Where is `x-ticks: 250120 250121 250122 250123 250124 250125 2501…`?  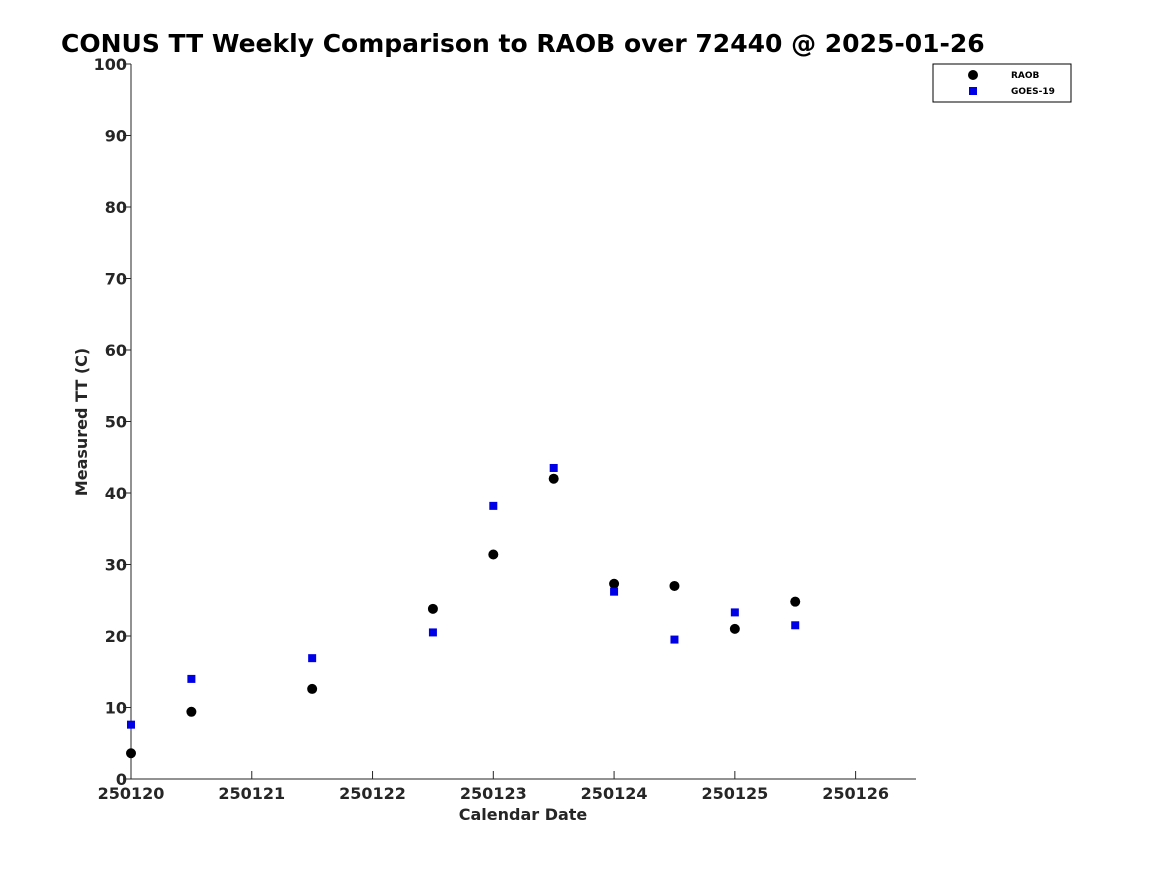 x-ticks: 250120 250121 250122 250123 250124 250125 2501… is located at coordinates (493, 787).